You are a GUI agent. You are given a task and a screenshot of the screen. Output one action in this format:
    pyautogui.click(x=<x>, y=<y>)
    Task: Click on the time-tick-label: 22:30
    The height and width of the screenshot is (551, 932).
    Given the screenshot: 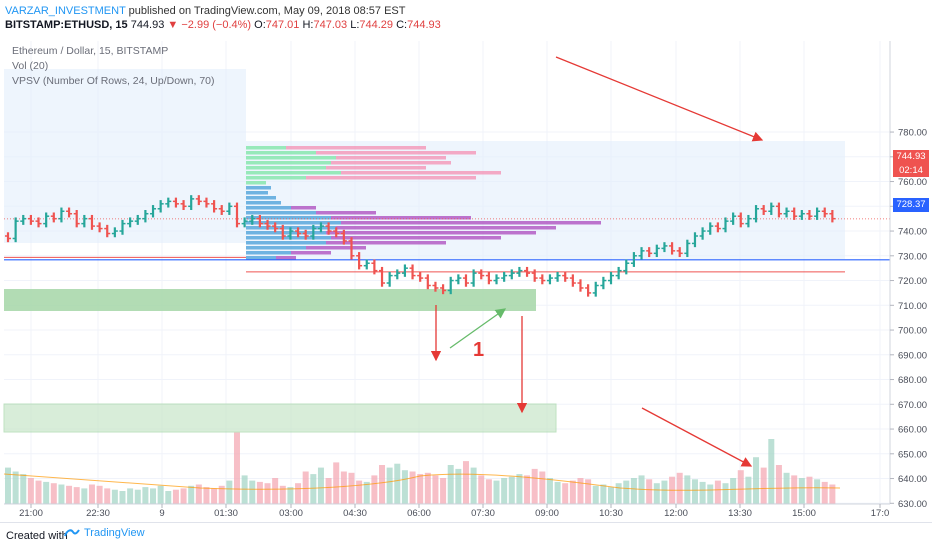 What is the action you would take?
    pyautogui.click(x=98, y=513)
    